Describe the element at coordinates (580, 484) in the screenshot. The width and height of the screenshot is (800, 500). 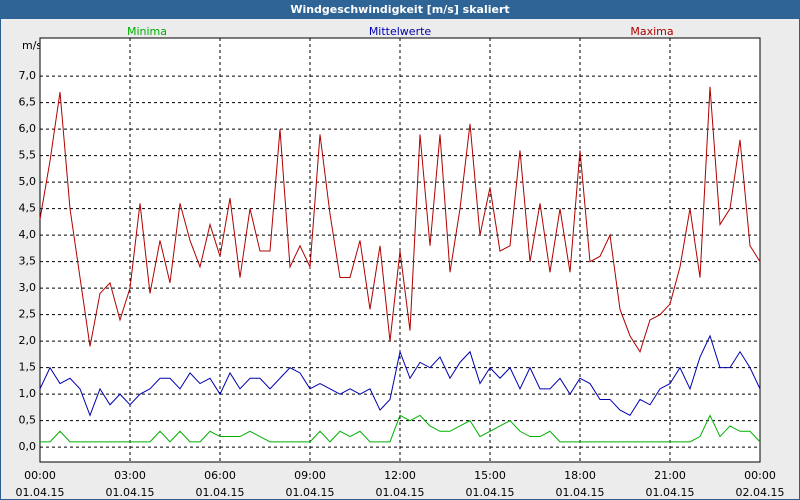
I see `x-tick-label: 18:00 01.04.15` at that location.